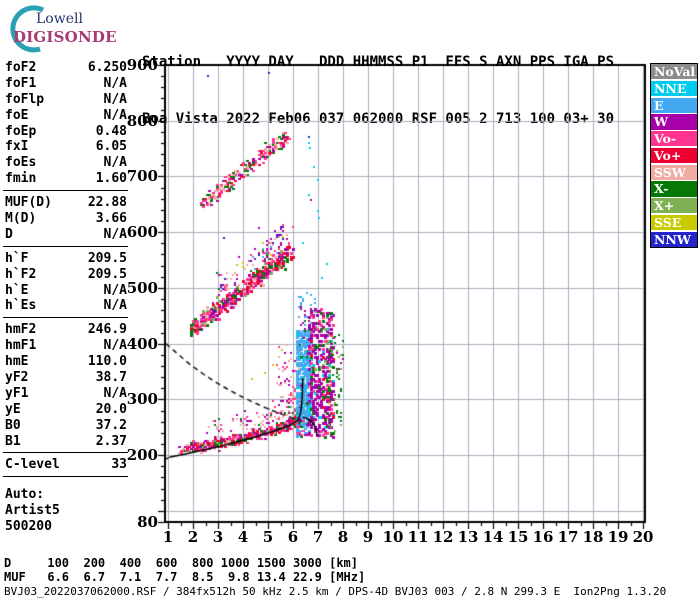  What do you see at coordinates (142, 287) in the screenshot?
I see `y-tick-label-500: 500` at bounding box center [142, 287].